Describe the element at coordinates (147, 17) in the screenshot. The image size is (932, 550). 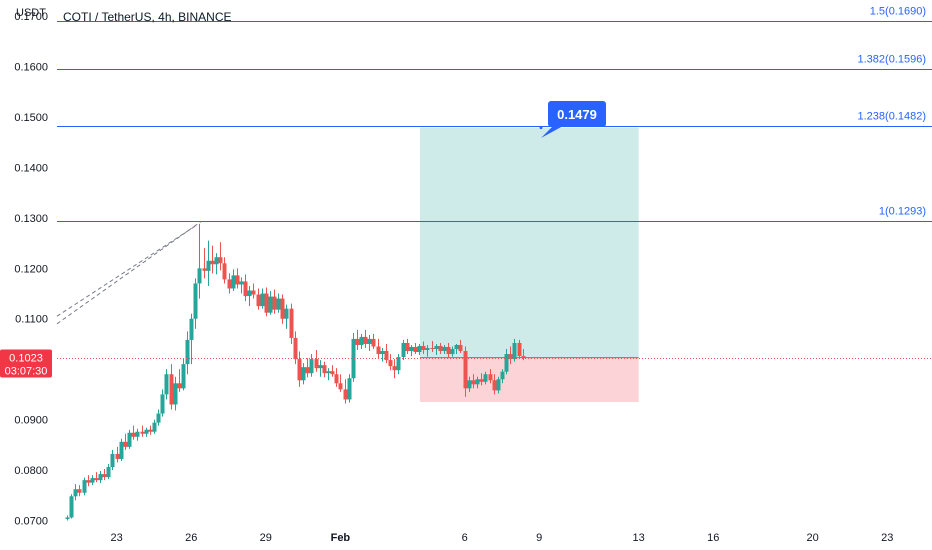
I see `chart-title: COTI / TetherUS, 4h, BINANCE` at that location.